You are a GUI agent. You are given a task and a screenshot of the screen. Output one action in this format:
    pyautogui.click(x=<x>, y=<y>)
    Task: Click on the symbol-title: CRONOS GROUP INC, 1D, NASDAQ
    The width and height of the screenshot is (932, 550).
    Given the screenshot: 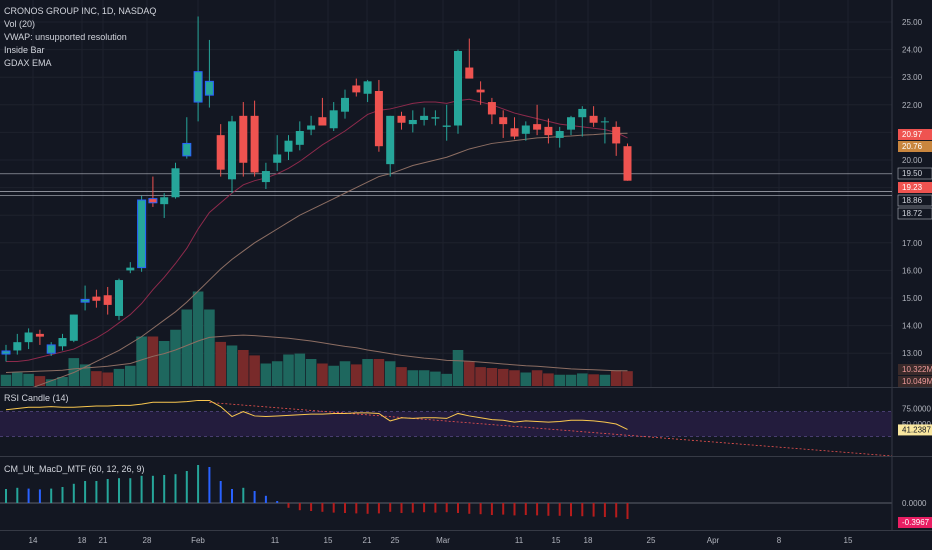 What is the action you would take?
    pyautogui.click(x=80, y=11)
    